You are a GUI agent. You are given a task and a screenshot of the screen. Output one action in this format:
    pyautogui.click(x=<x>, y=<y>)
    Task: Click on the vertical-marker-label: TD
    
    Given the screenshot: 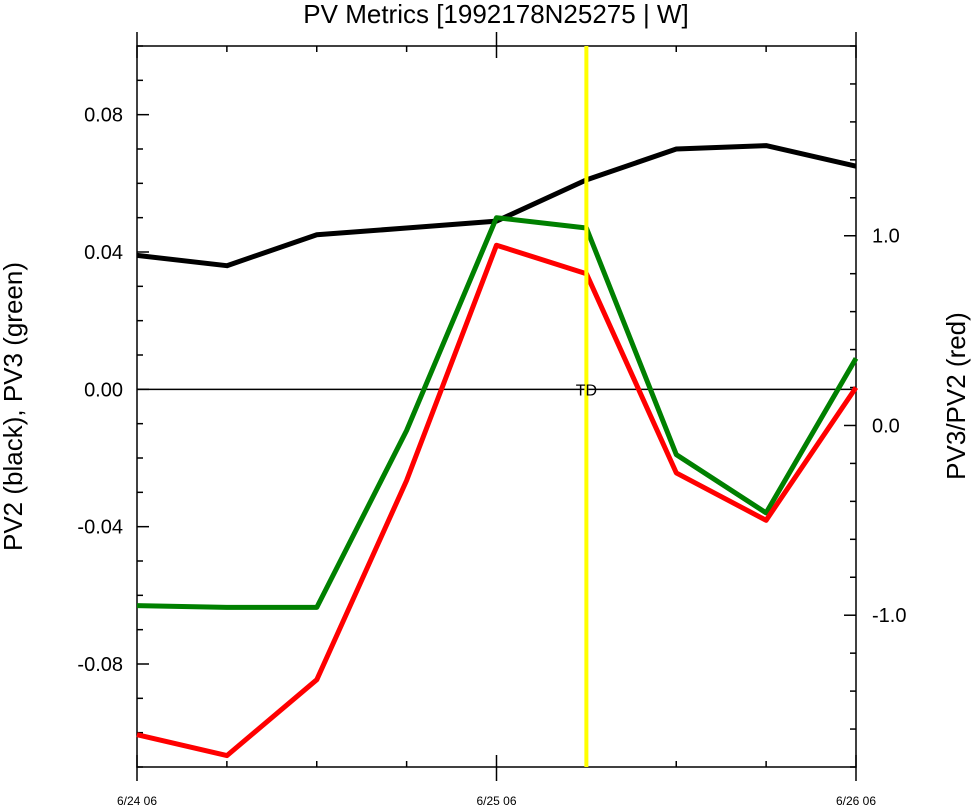 What is the action you would take?
    pyautogui.click(x=586, y=390)
    